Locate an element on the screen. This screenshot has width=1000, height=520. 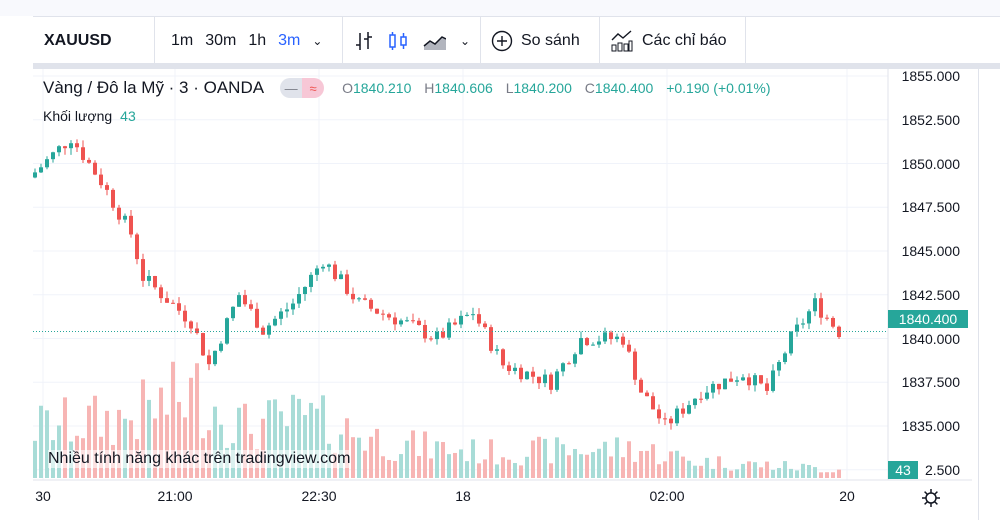
compare-button: So sánh is located at coordinates (540, 40).